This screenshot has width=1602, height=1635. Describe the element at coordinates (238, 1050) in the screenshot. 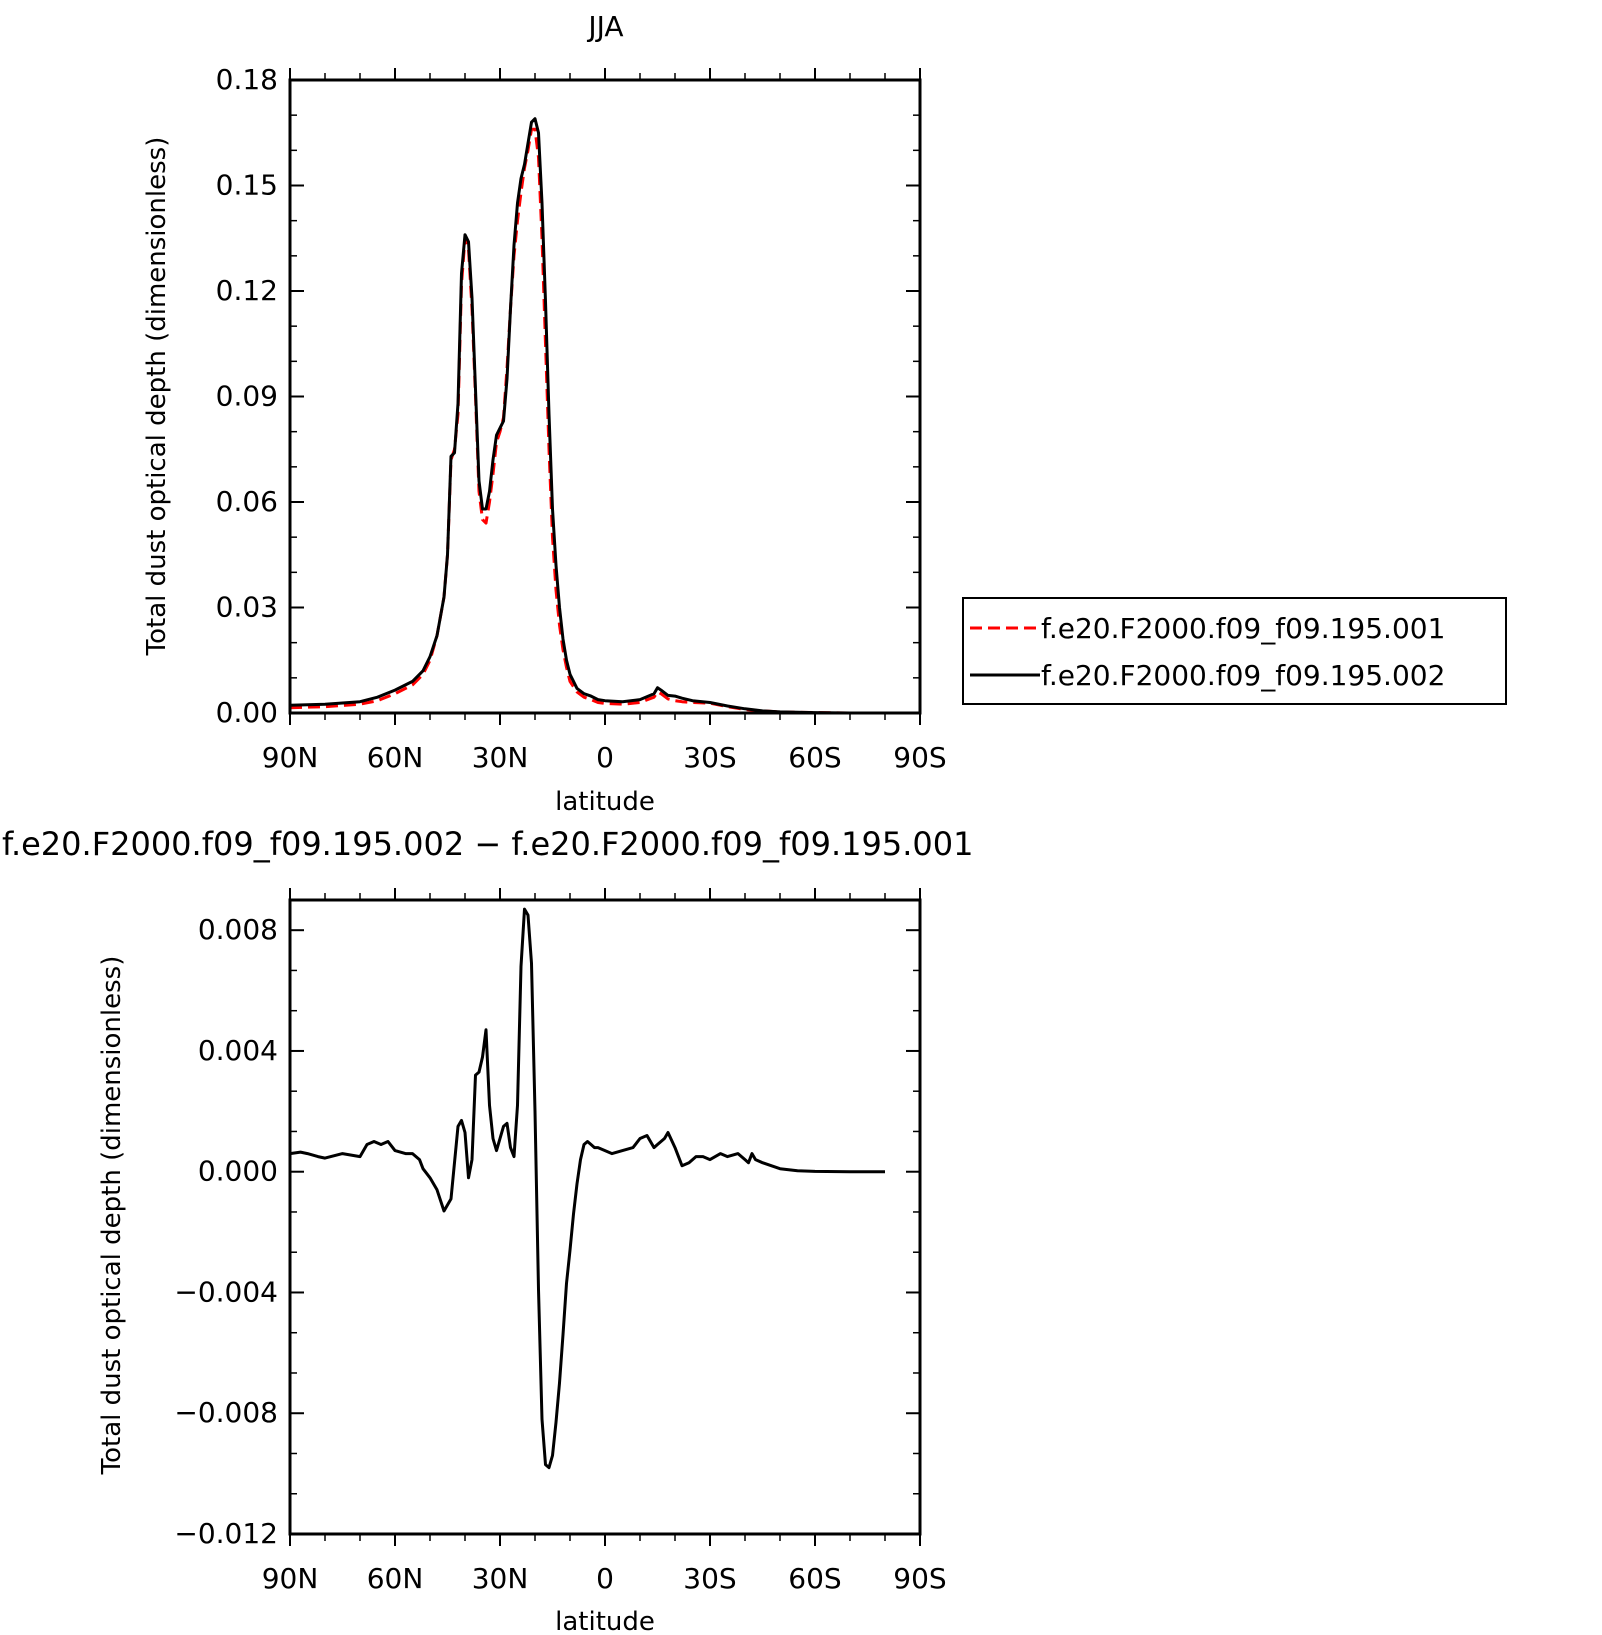

I see `y-tick-label: 0.004` at that location.